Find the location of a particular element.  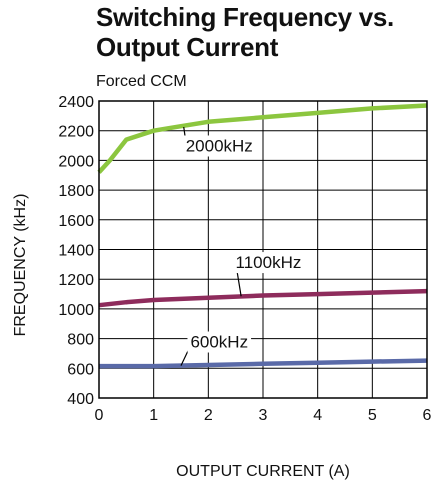

y-tick-label: 400 is located at coordinates (80, 399).